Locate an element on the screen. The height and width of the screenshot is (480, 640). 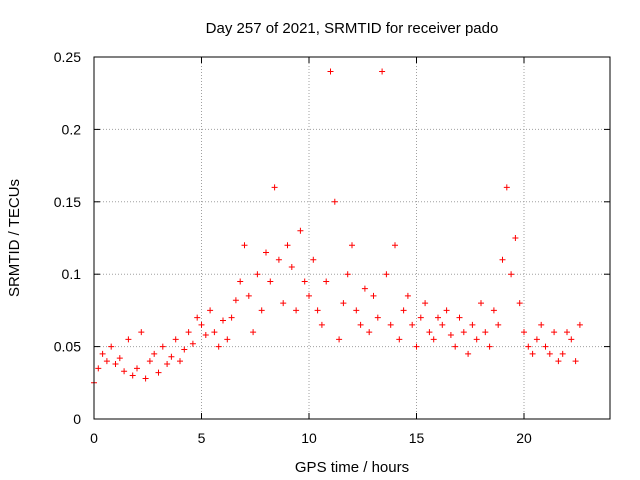
x-tick-label: 5 is located at coordinates (202, 438).